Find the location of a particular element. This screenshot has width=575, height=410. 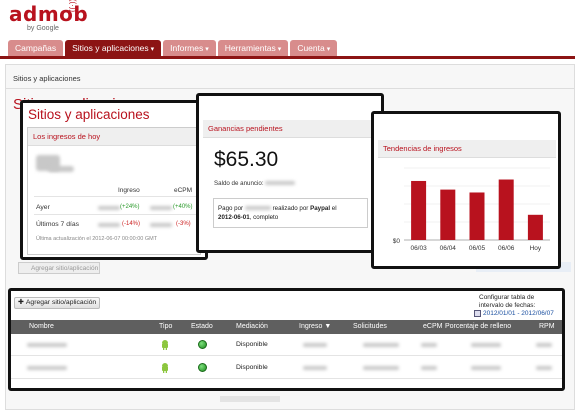

date-range-picker: 2012/01/01 - 2012/06/07 is located at coordinates (514, 313).